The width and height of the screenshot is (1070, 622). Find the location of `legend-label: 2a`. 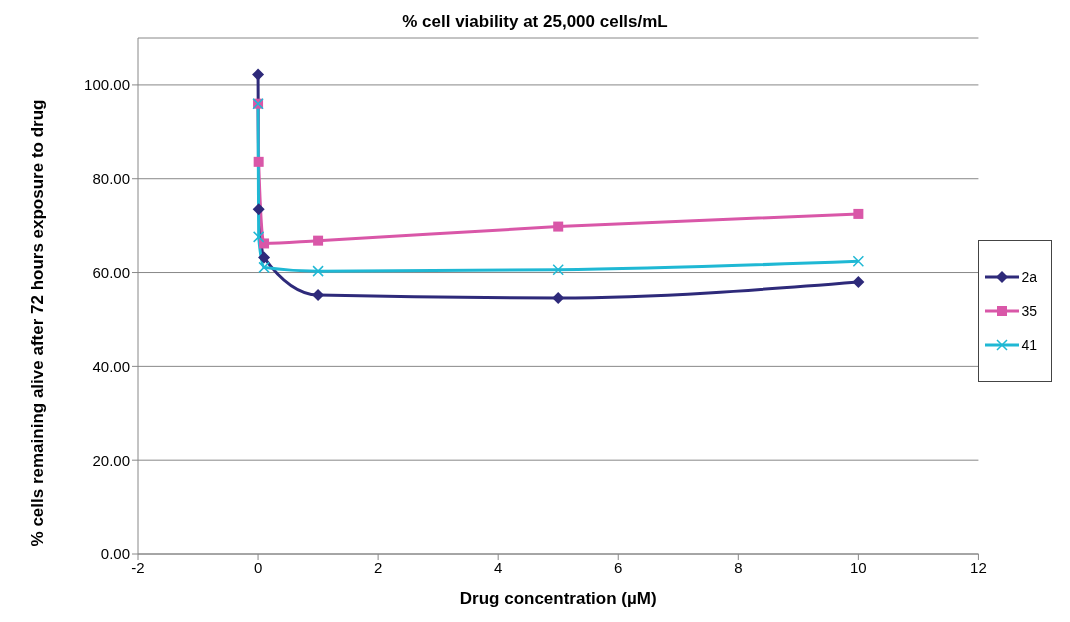

legend-label: 2a is located at coordinates (1029, 277).